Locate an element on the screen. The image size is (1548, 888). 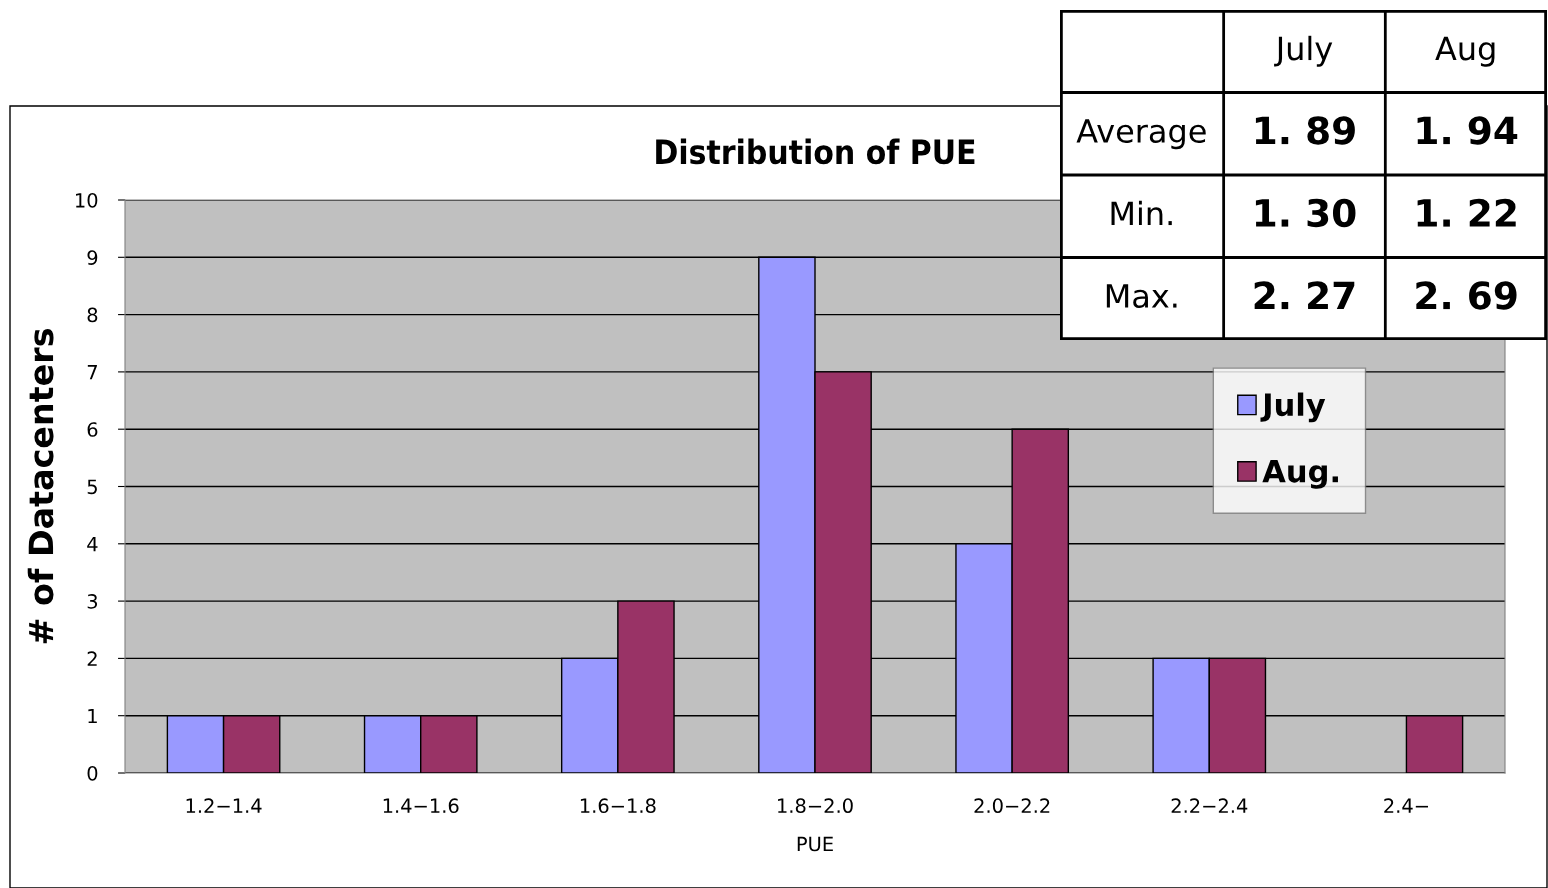
x-tick-label: 2.4− is located at coordinates (1406, 805).